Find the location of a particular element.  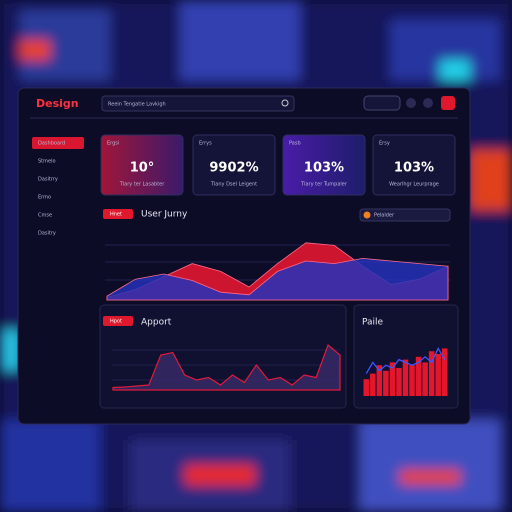

journey-title: User Jurny is located at coordinates (164, 215).